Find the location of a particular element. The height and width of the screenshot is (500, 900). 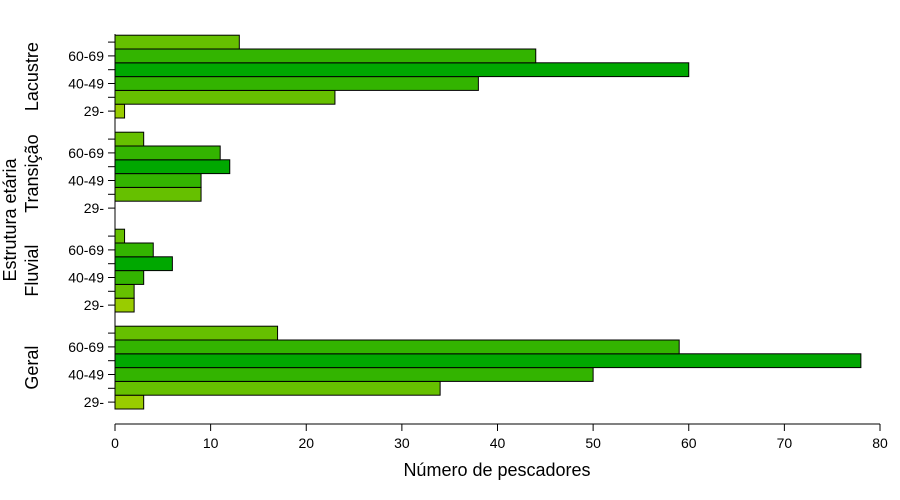

group-label-fluvial: Fluvial is located at coordinates (32, 271).